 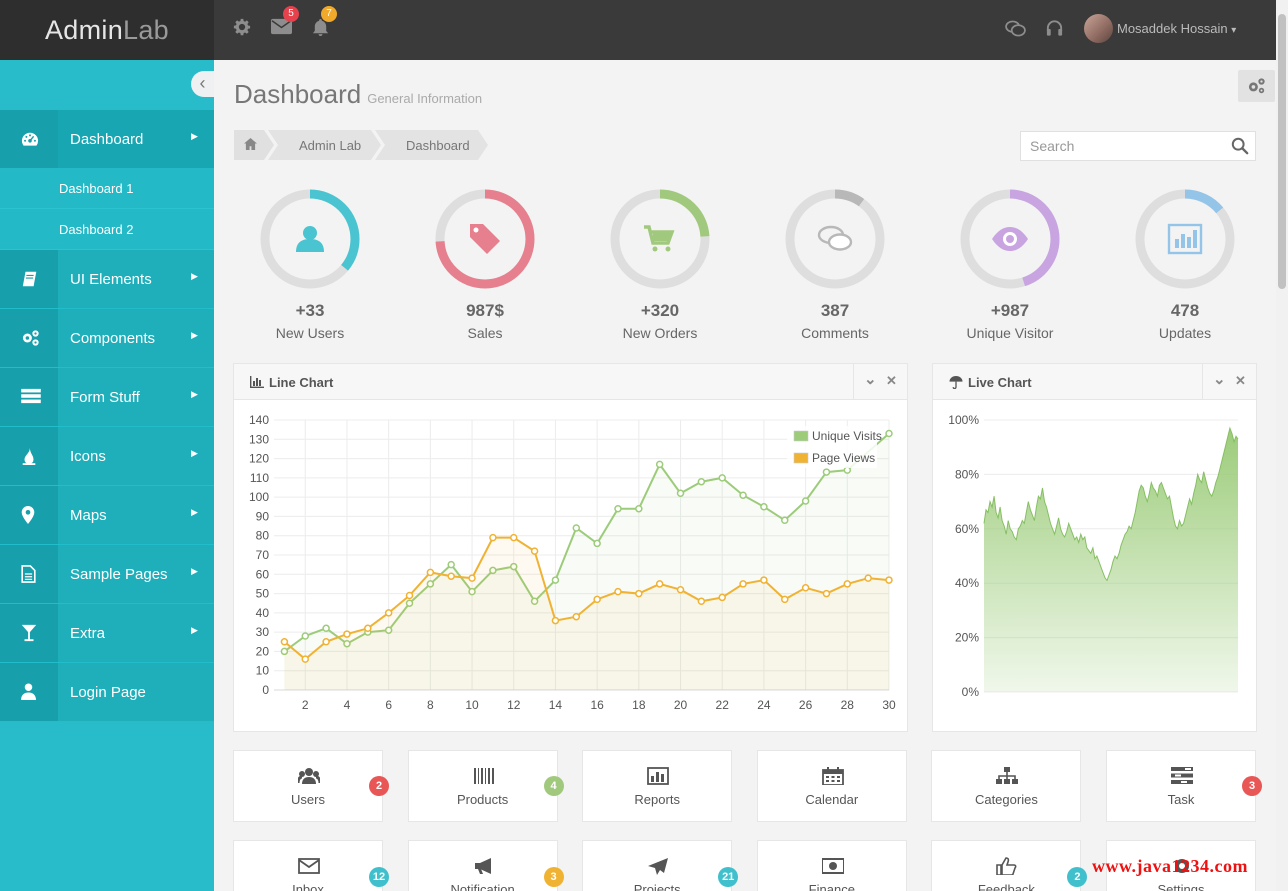 I want to click on breadcrumb-item-dashboard: Dashboard, so click(x=438, y=145).